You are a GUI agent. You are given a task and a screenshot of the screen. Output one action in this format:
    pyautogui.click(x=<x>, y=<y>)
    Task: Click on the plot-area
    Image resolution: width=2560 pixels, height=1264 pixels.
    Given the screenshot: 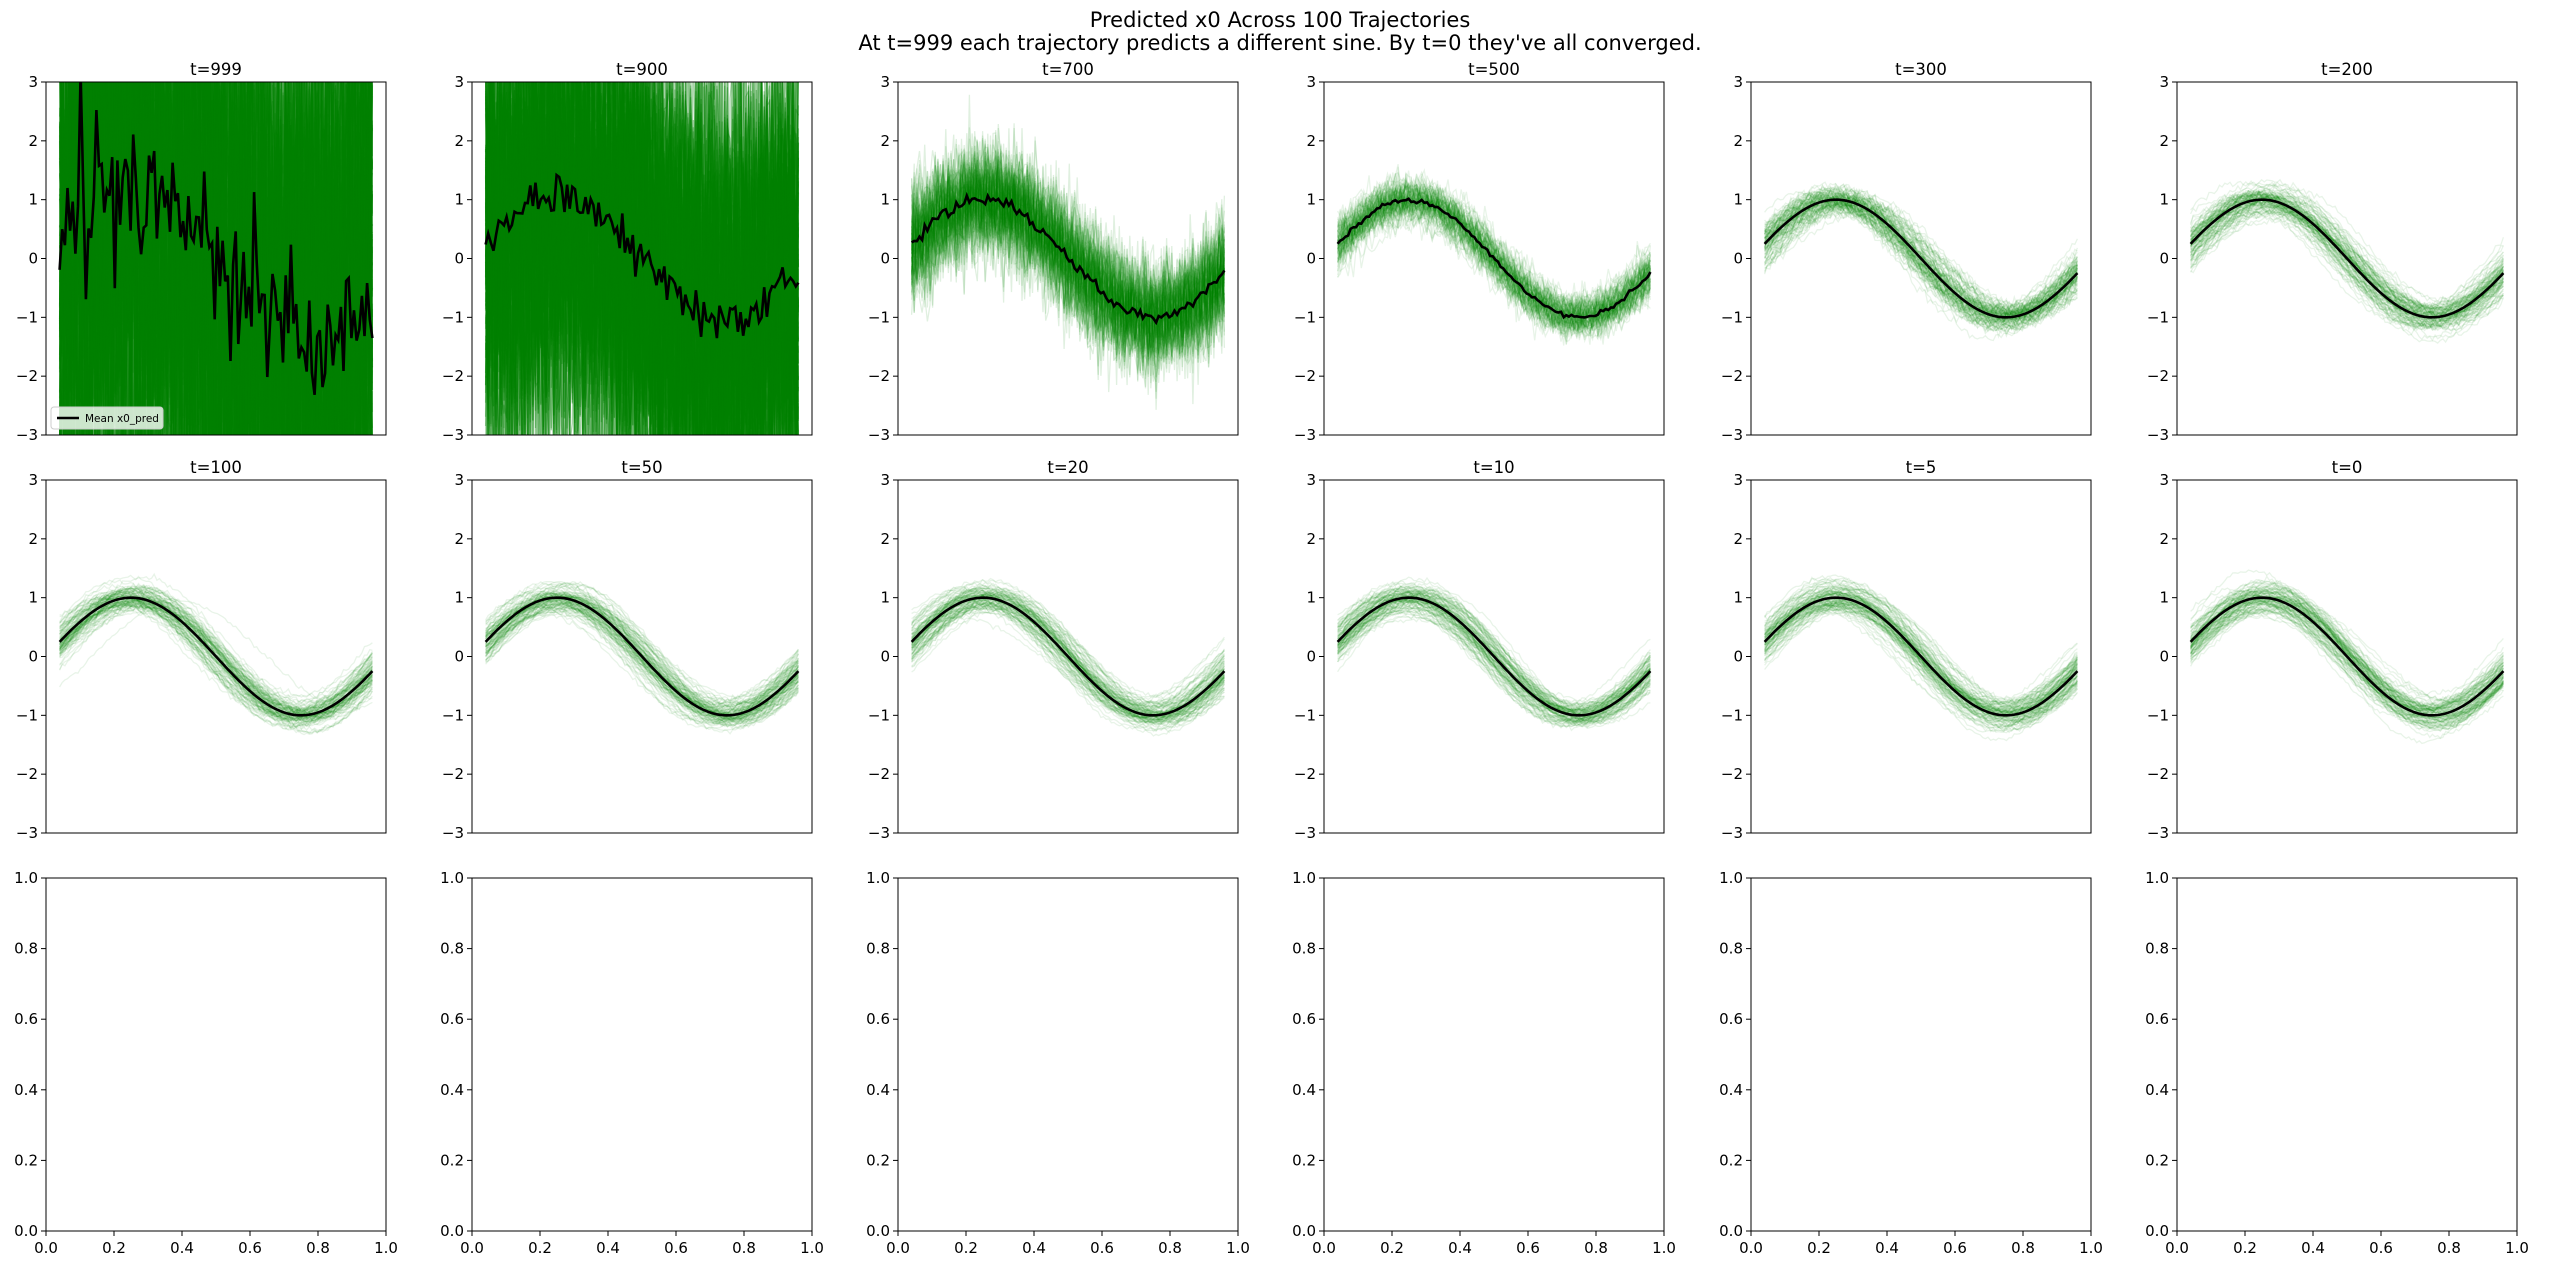 What is the action you would take?
    pyautogui.click(x=1494, y=654)
    